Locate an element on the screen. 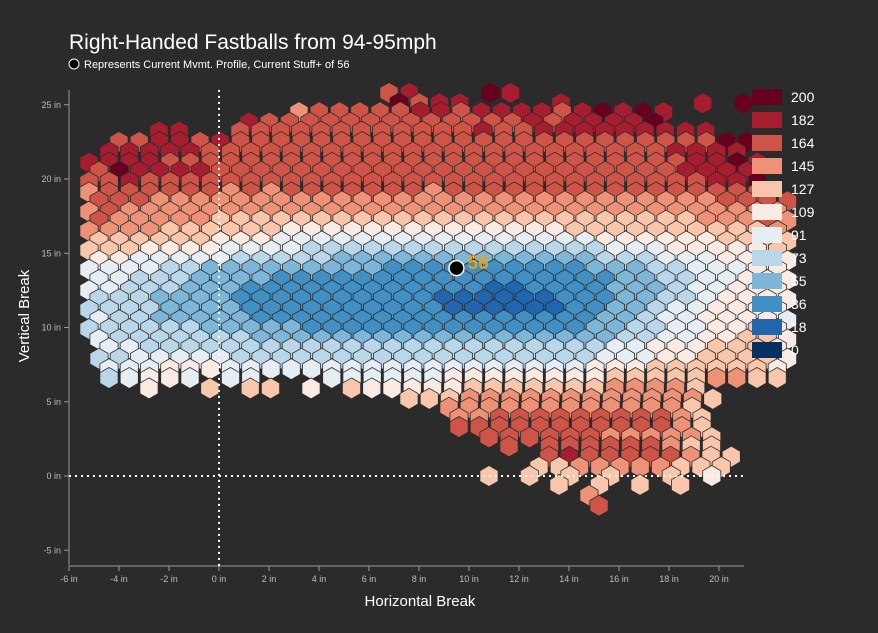  legend-label: 200 is located at coordinates (803, 97).